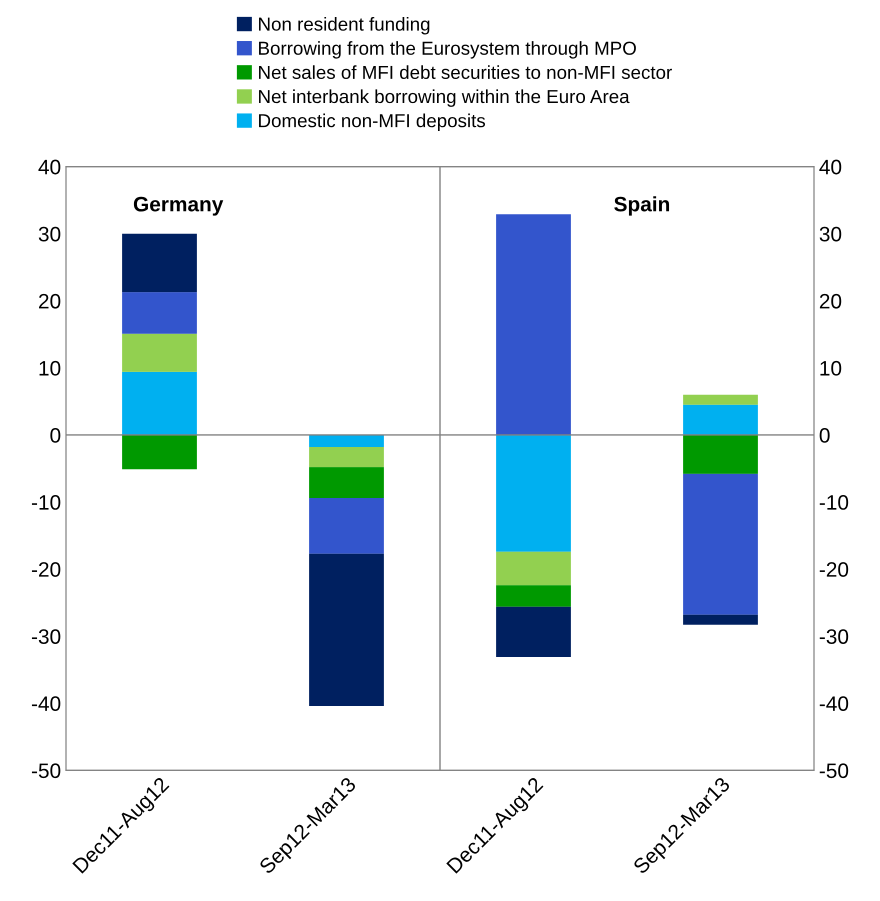  Describe the element at coordinates (49, 167) in the screenshot. I see `y-tick-label: 40` at that location.